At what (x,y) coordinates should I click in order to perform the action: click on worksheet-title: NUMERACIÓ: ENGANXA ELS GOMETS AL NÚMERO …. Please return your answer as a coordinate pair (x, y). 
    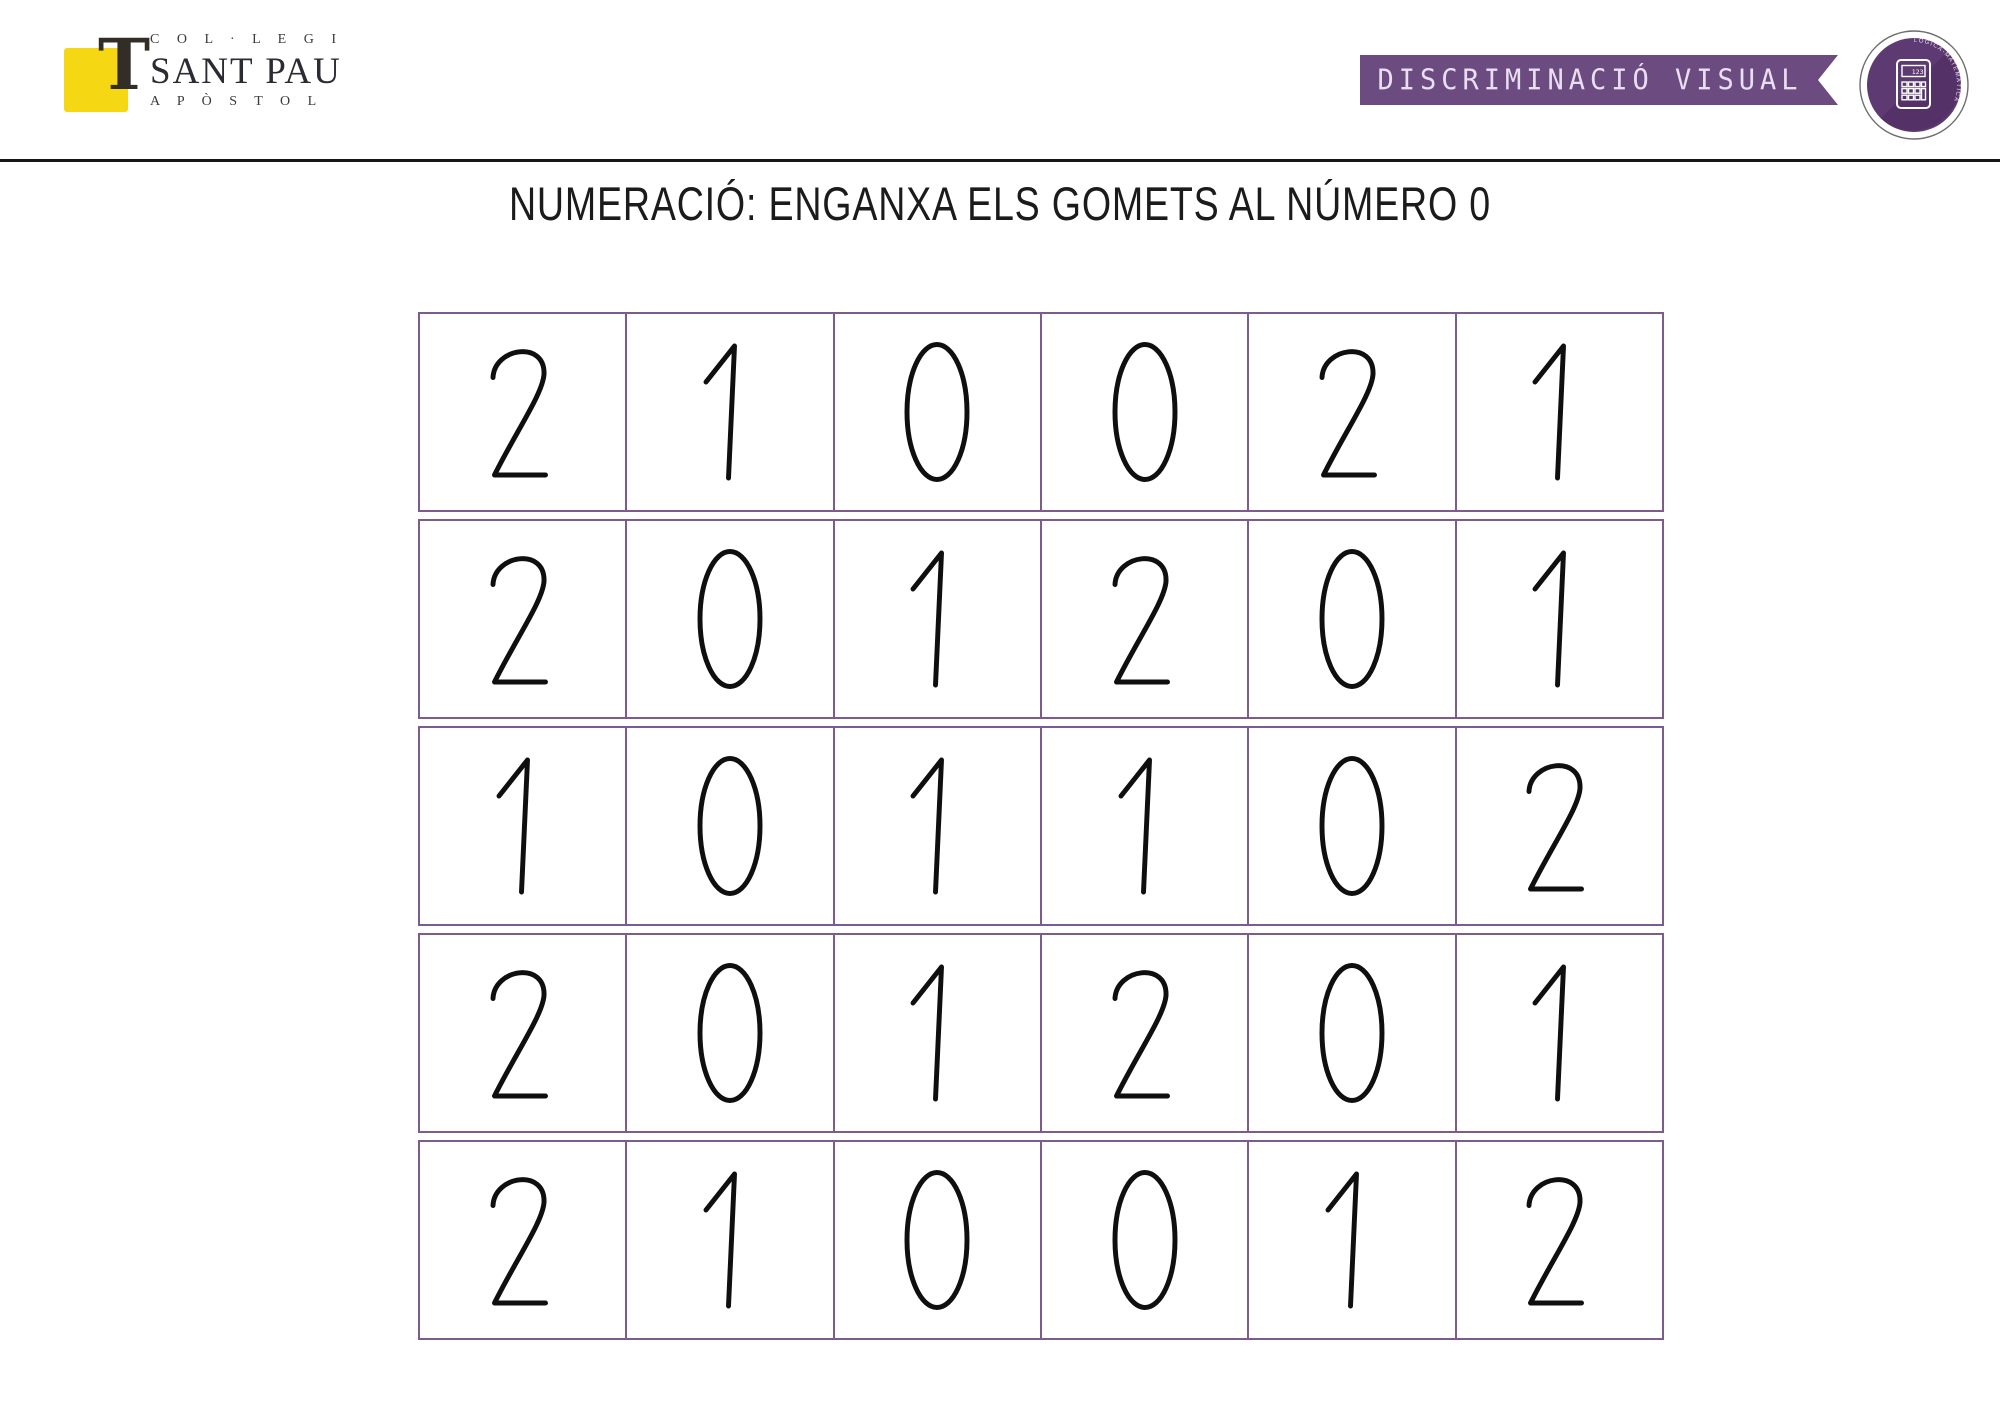
    Looking at the image, I should click on (1000, 203).